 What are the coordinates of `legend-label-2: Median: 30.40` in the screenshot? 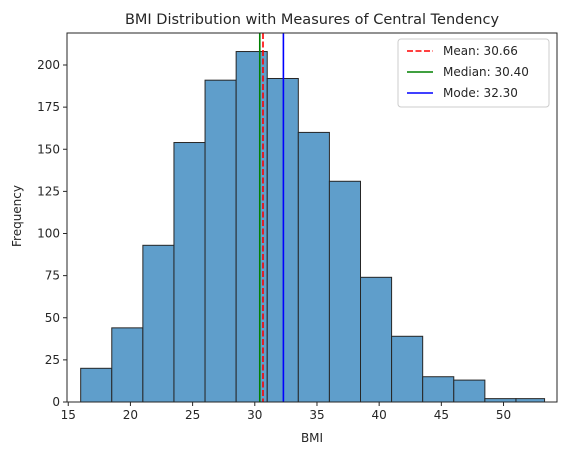 It's located at (486, 72).